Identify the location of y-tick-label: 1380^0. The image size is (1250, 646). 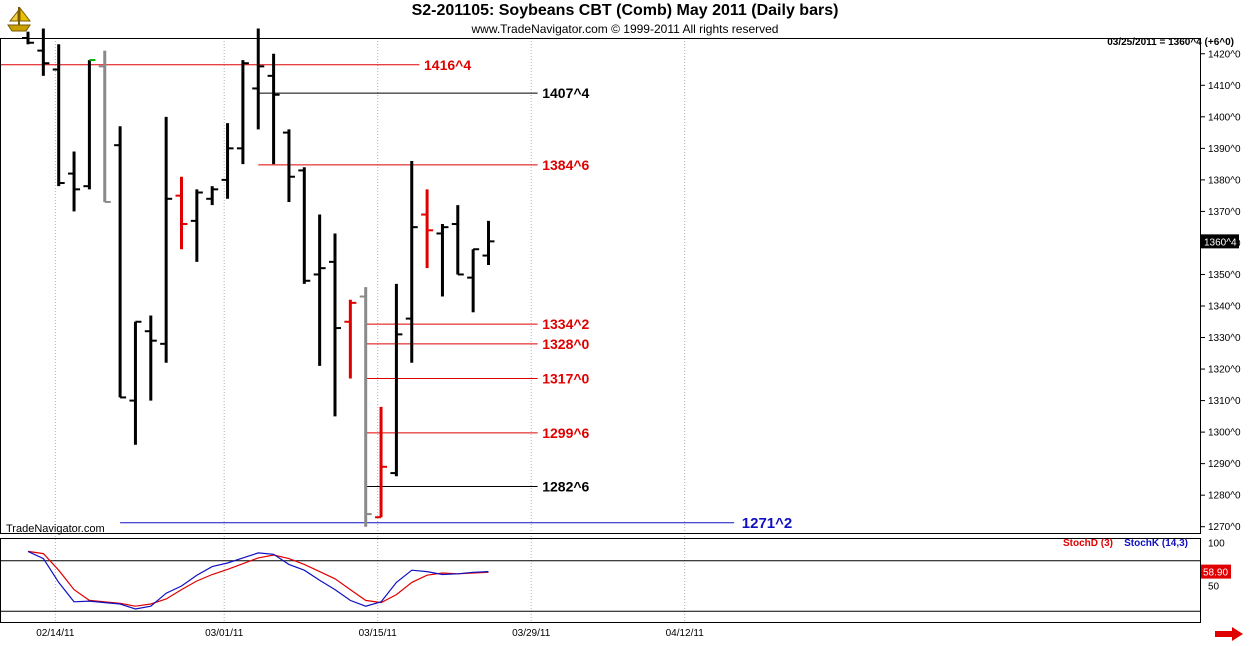
(1224, 180).